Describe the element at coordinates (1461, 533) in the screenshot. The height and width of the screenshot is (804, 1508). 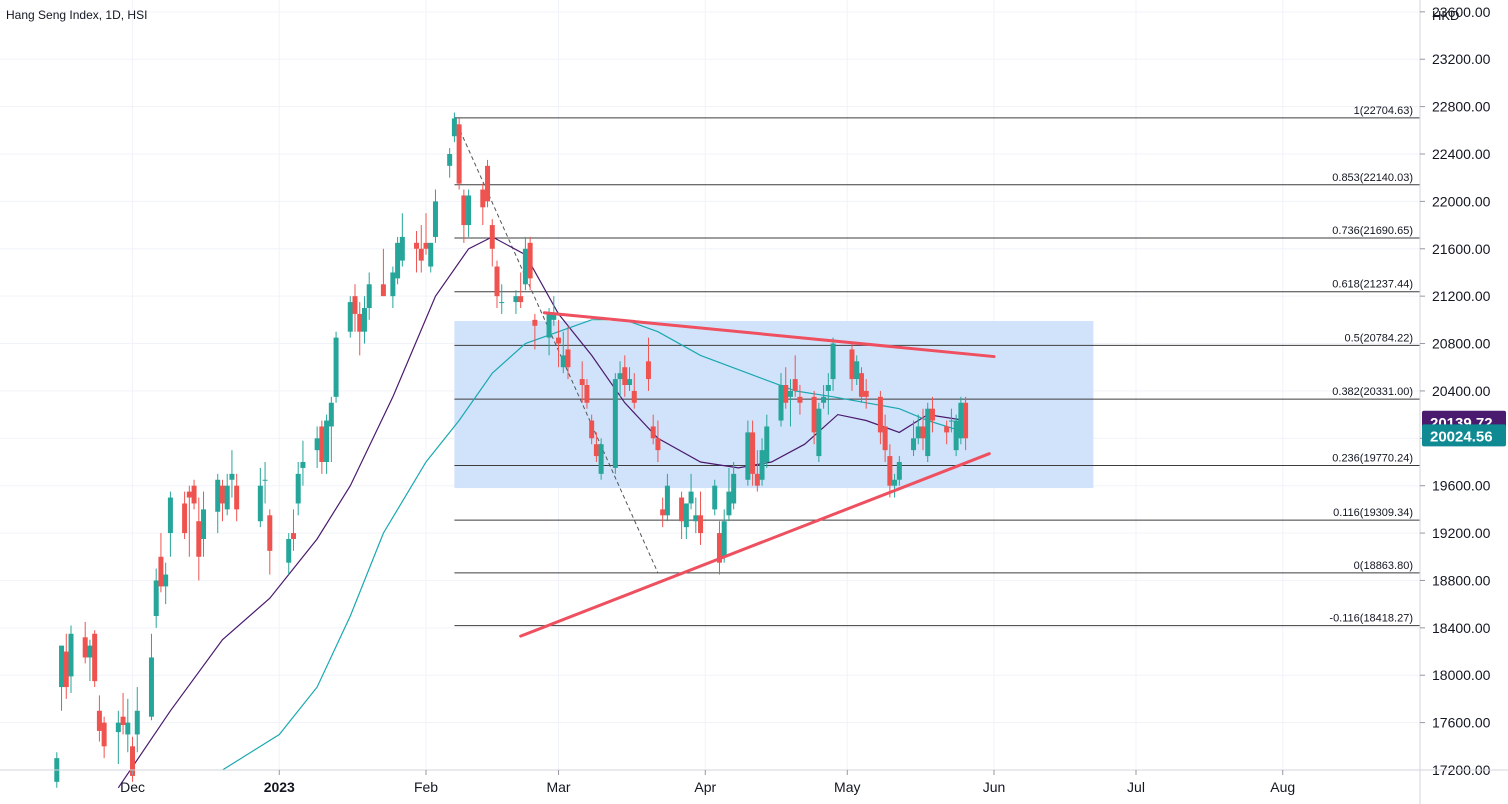
I see `price-axis-label: 19200.00` at that location.